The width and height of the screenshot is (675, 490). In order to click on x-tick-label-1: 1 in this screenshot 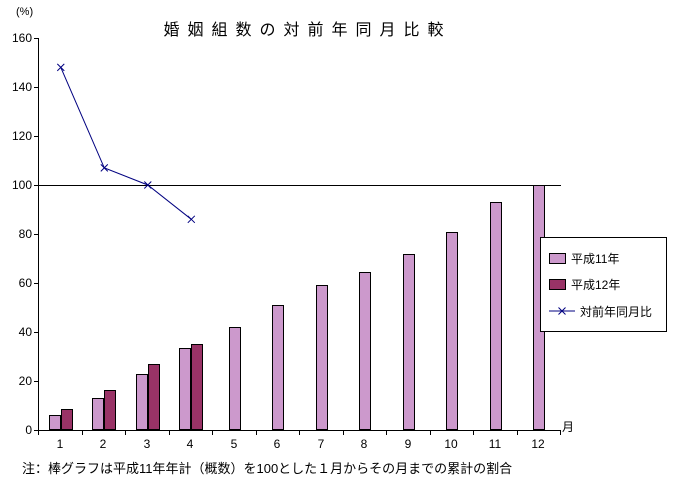, I will do `click(60, 444)`.